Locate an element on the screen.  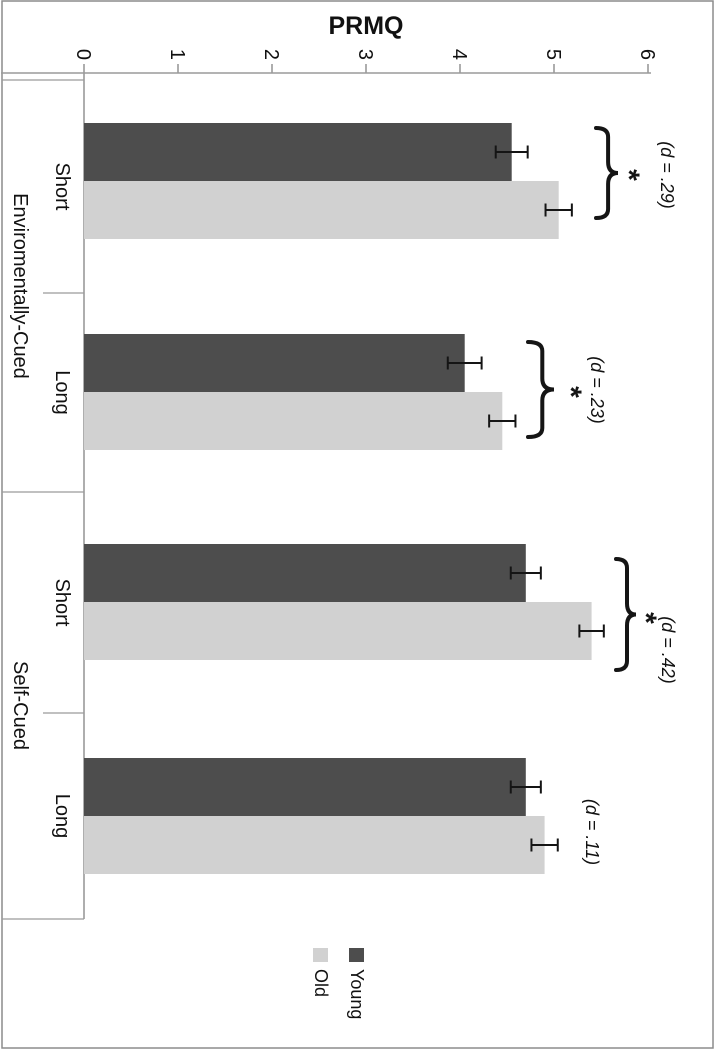
value-tick-label: 1 is located at coordinates (177, 54).